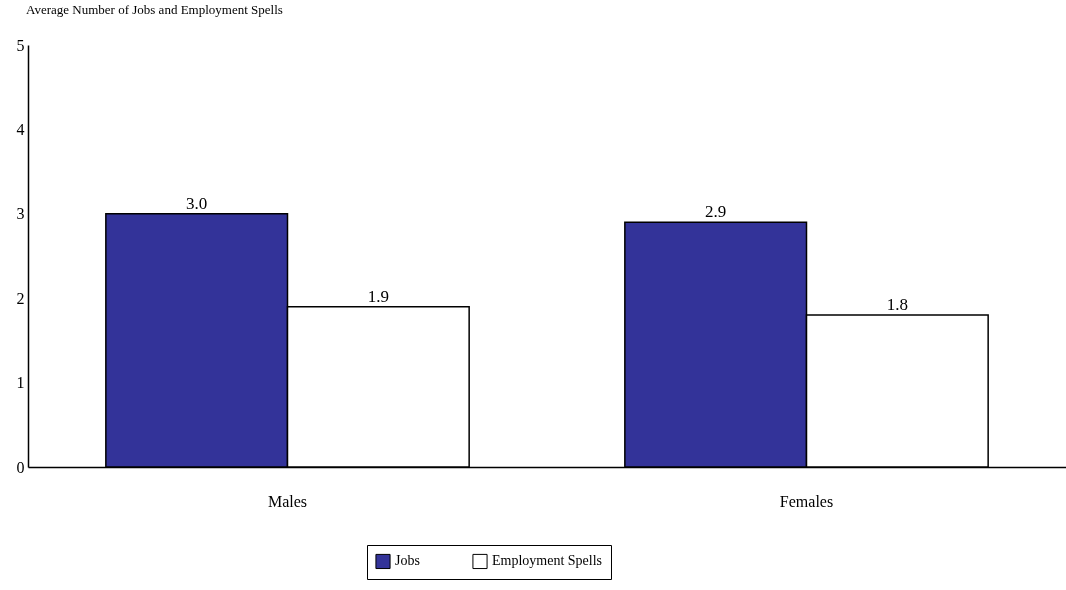 The width and height of the screenshot is (1066, 590). Describe the element at coordinates (154, 9) in the screenshot. I see `chart-title: Average Number of Jobs and Employment Spells` at that location.